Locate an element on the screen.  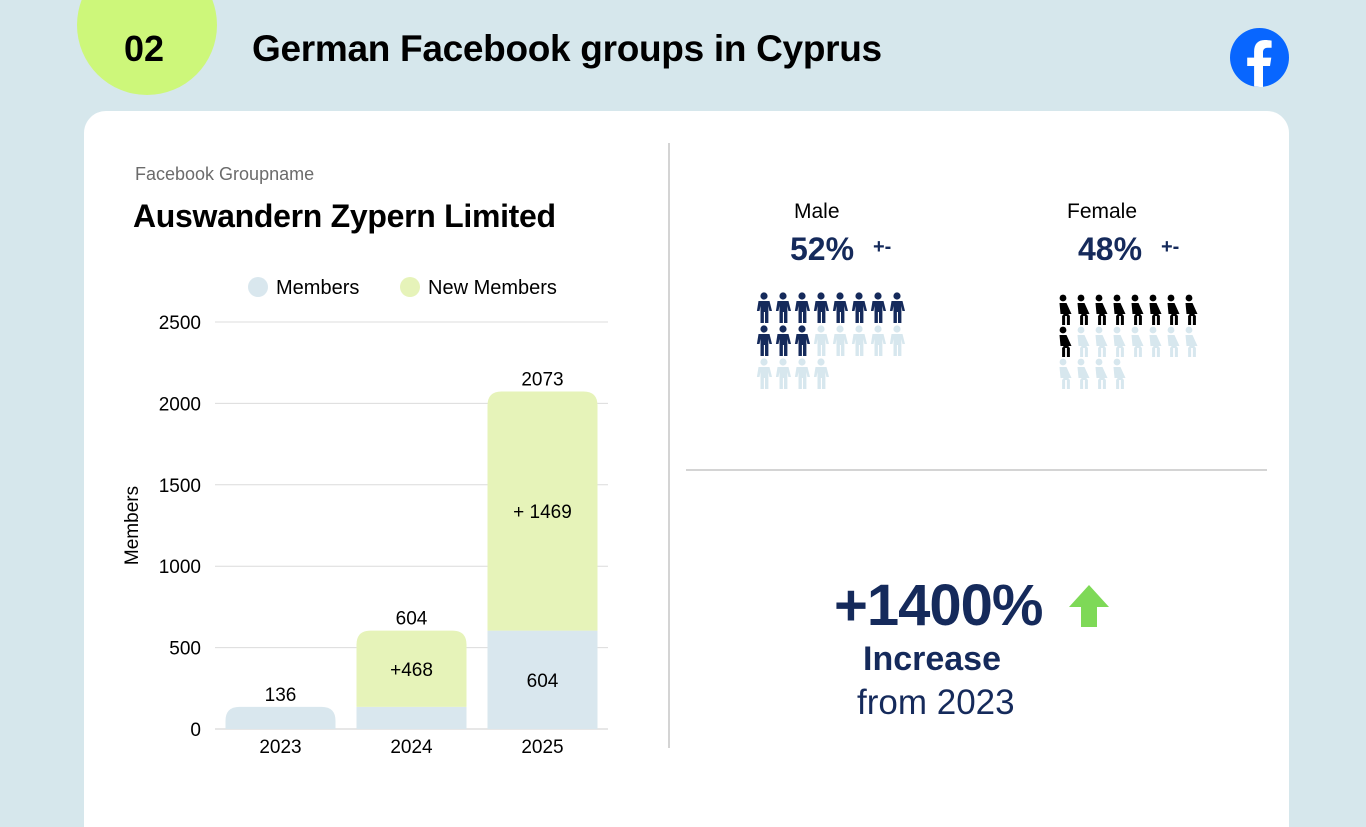
y-tick-label: 1000 is located at coordinates (180, 567).